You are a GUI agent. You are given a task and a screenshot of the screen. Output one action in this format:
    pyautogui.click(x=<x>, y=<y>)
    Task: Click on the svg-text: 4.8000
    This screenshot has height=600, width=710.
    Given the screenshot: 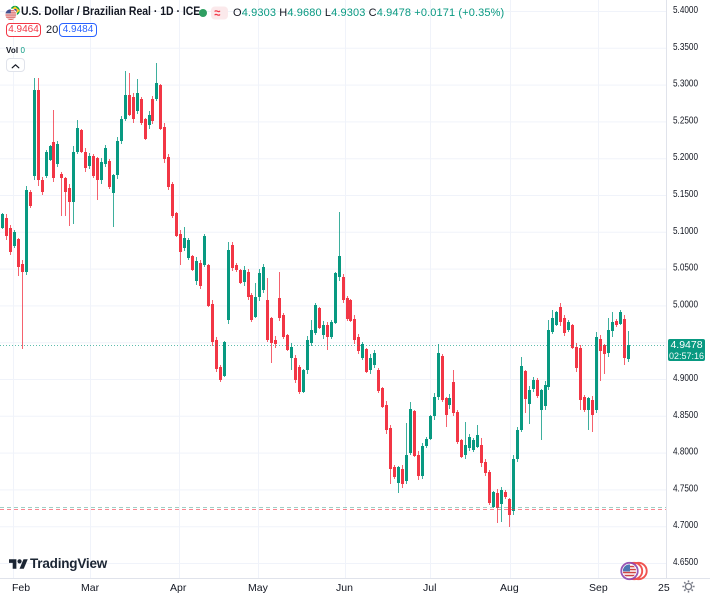 What is the action you would take?
    pyautogui.click(x=685, y=452)
    